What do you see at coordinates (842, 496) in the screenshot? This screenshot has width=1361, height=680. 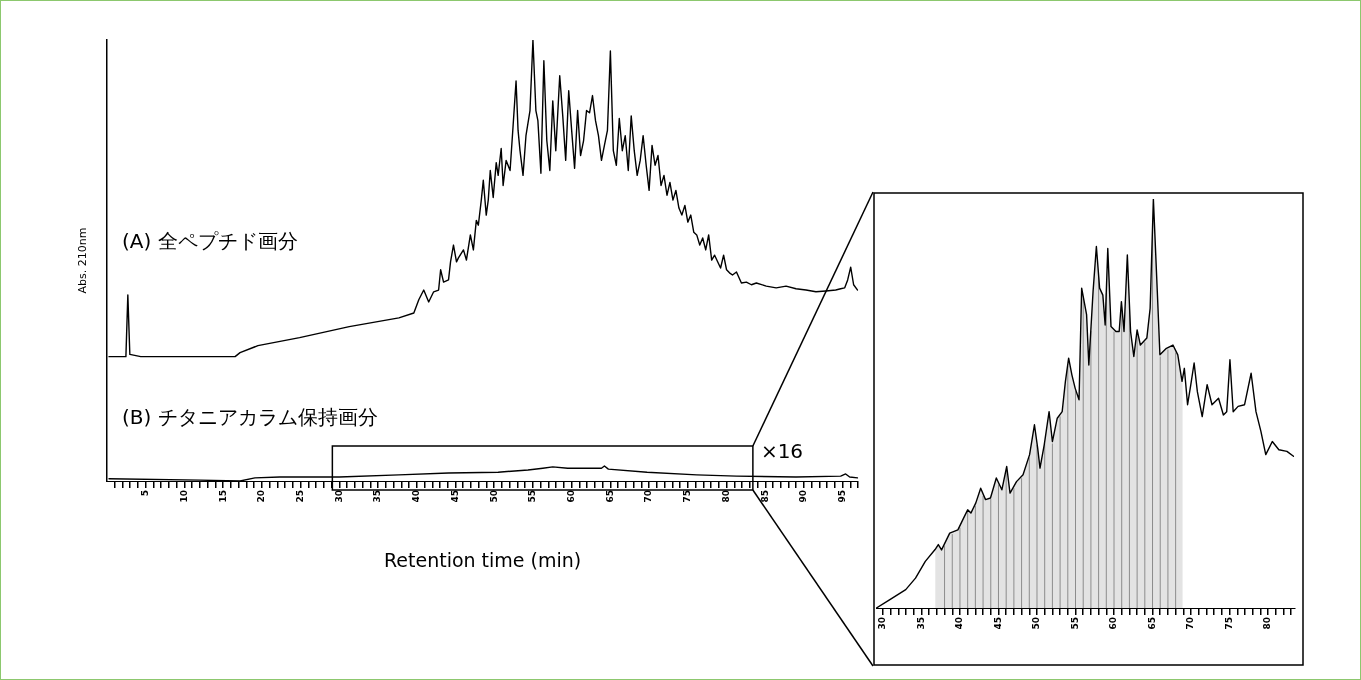 I see `x-tick-label: 95` at bounding box center [842, 496].